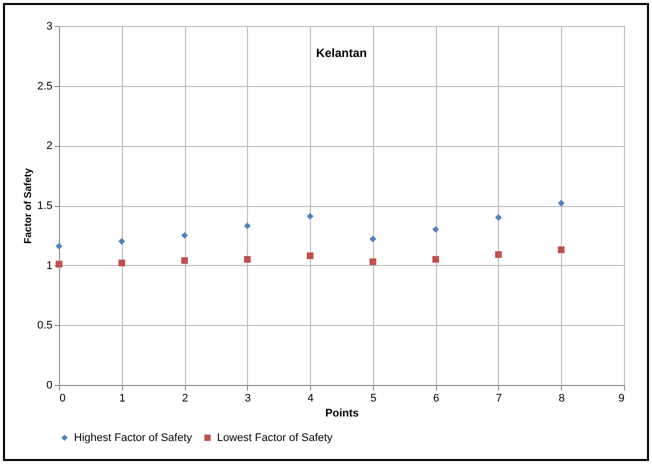 The image size is (652, 464). I want to click on y-tick-label: 0.5, so click(44, 326).